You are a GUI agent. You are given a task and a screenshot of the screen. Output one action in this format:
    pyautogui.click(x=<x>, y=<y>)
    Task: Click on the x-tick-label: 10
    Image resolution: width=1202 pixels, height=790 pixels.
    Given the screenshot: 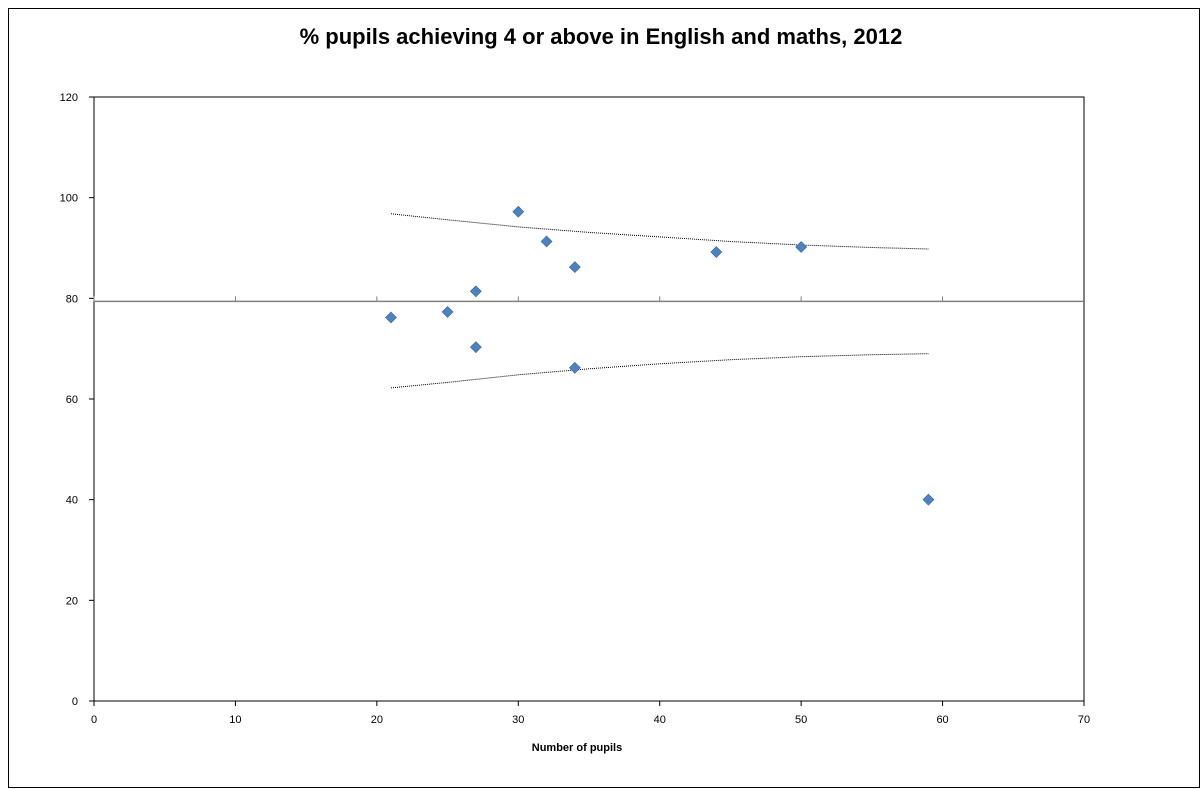 What is the action you would take?
    pyautogui.click(x=235, y=720)
    